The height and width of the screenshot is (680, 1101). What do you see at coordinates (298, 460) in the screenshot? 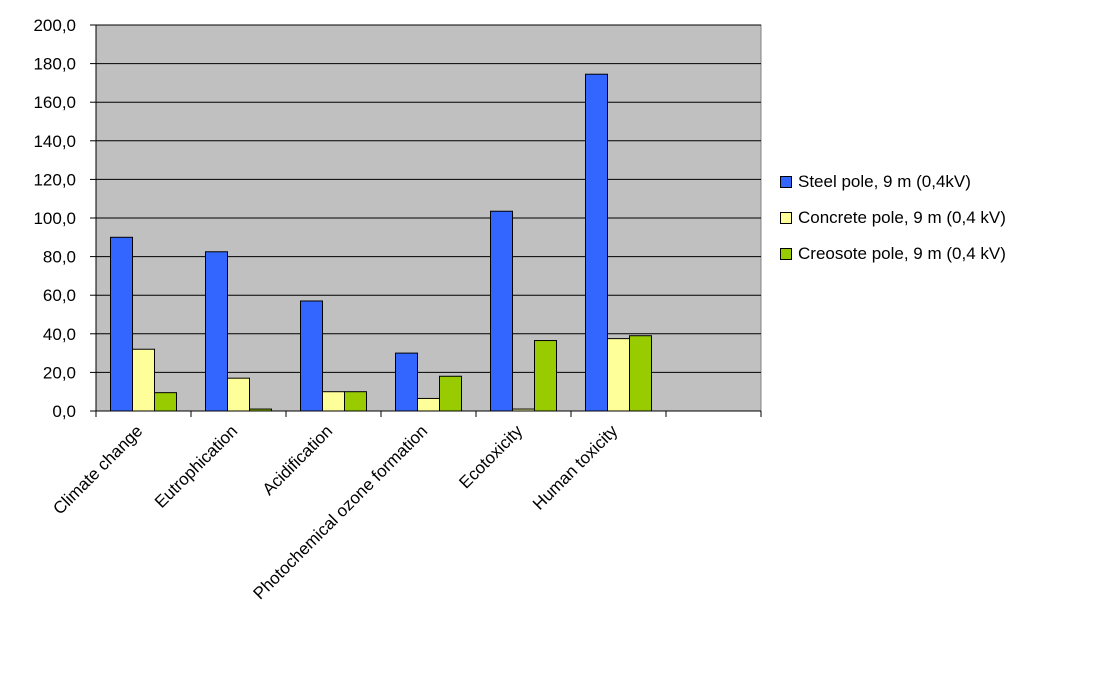
I see `x-category-label: Acidification` at bounding box center [298, 460].